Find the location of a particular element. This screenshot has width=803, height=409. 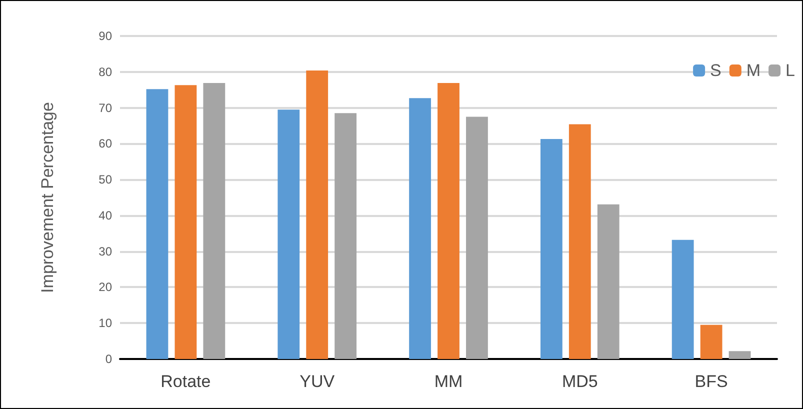

x-tick-label: MD5 is located at coordinates (580, 381).